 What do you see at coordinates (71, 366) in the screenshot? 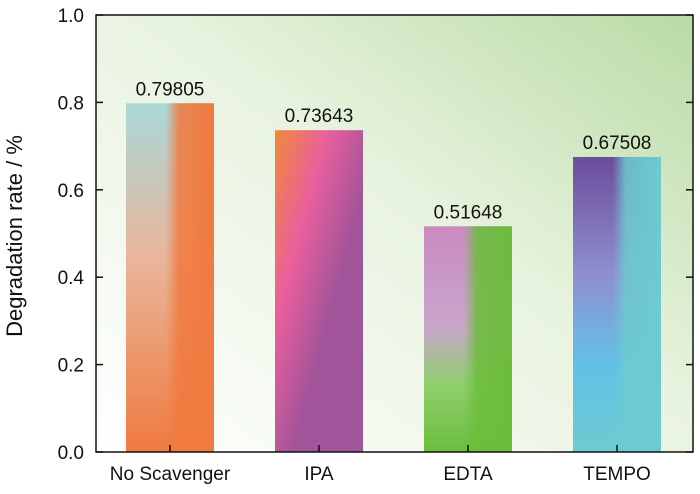
I see `y-tick-label: 0.2` at bounding box center [71, 366].